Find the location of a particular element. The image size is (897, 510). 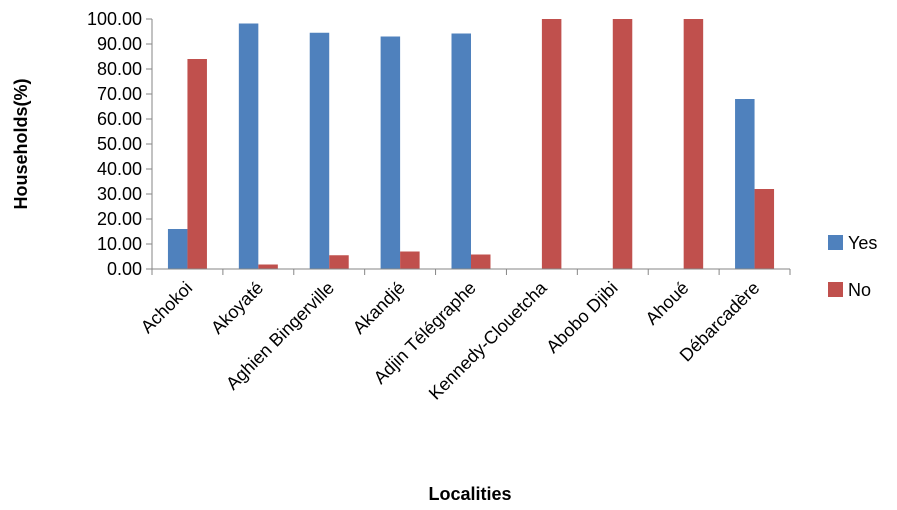

bar-no-ahoue is located at coordinates (693, 144).